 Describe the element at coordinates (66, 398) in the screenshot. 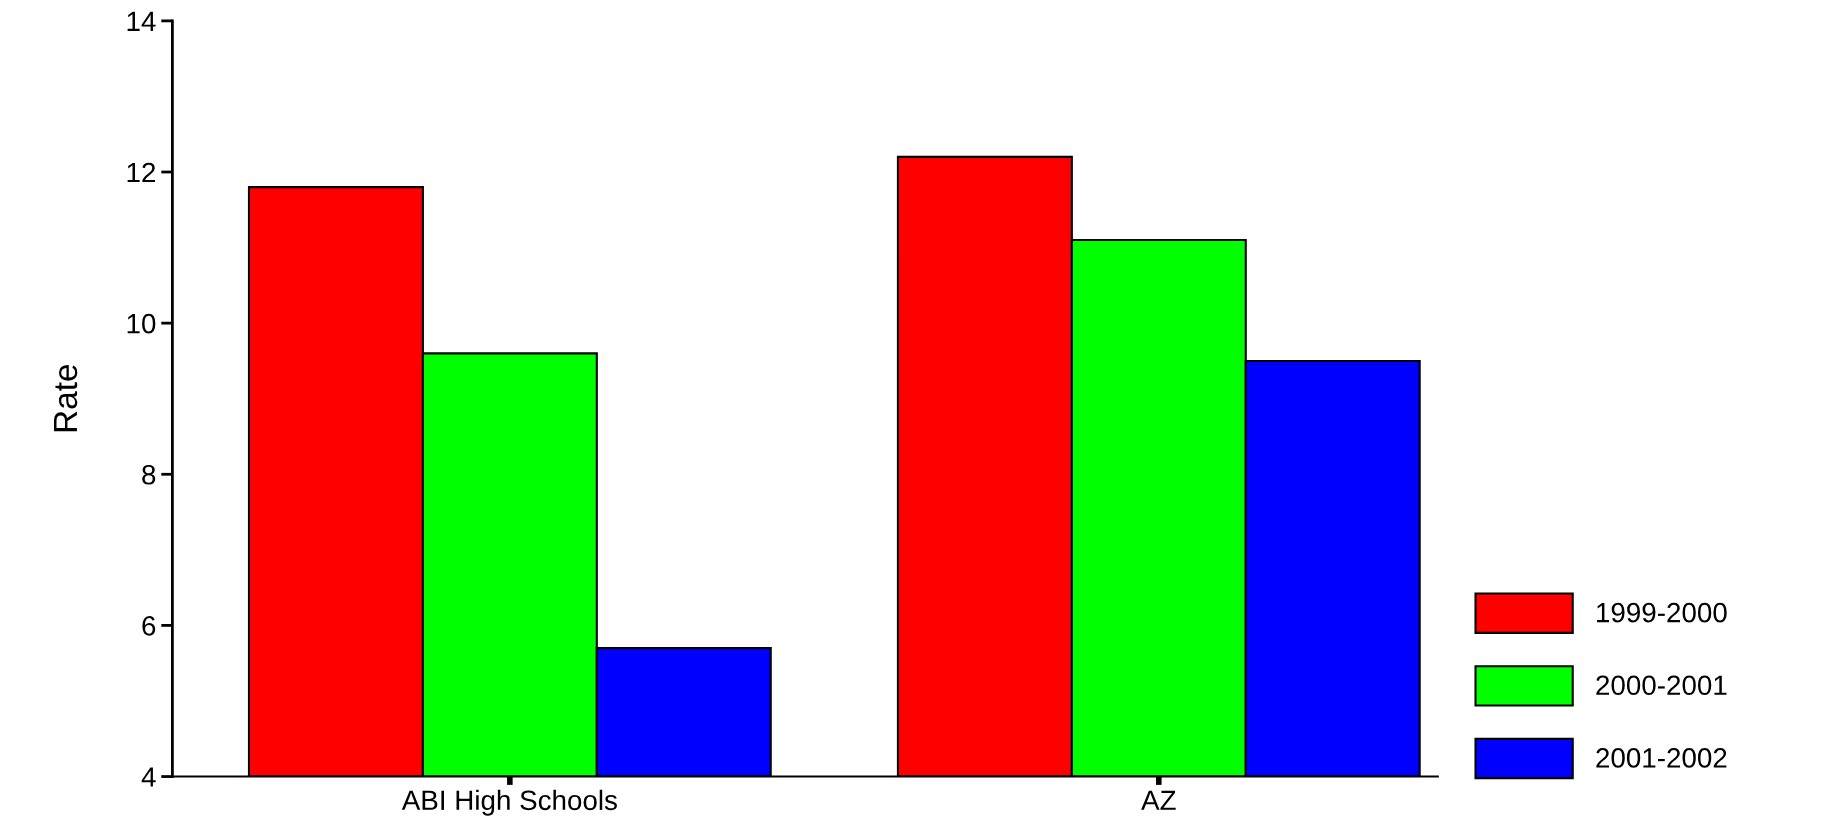

I see `y-axis-title: Rate` at that location.